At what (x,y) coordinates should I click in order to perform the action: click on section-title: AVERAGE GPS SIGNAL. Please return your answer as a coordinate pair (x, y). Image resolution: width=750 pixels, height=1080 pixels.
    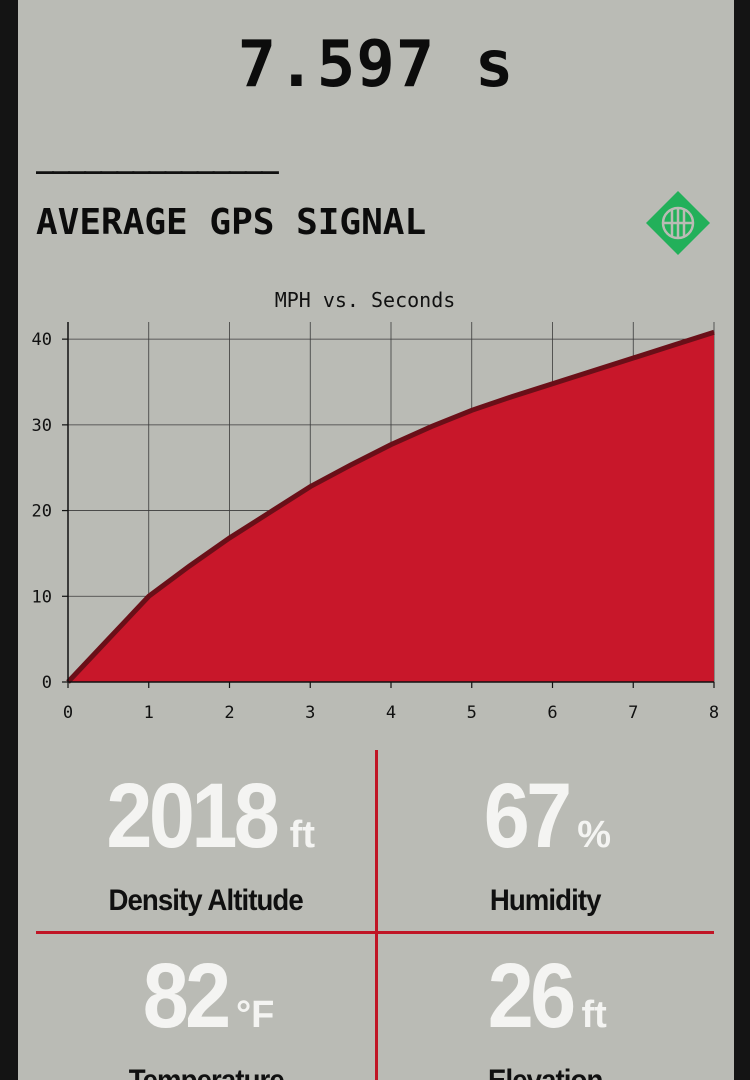
    Looking at the image, I should click on (231, 222).